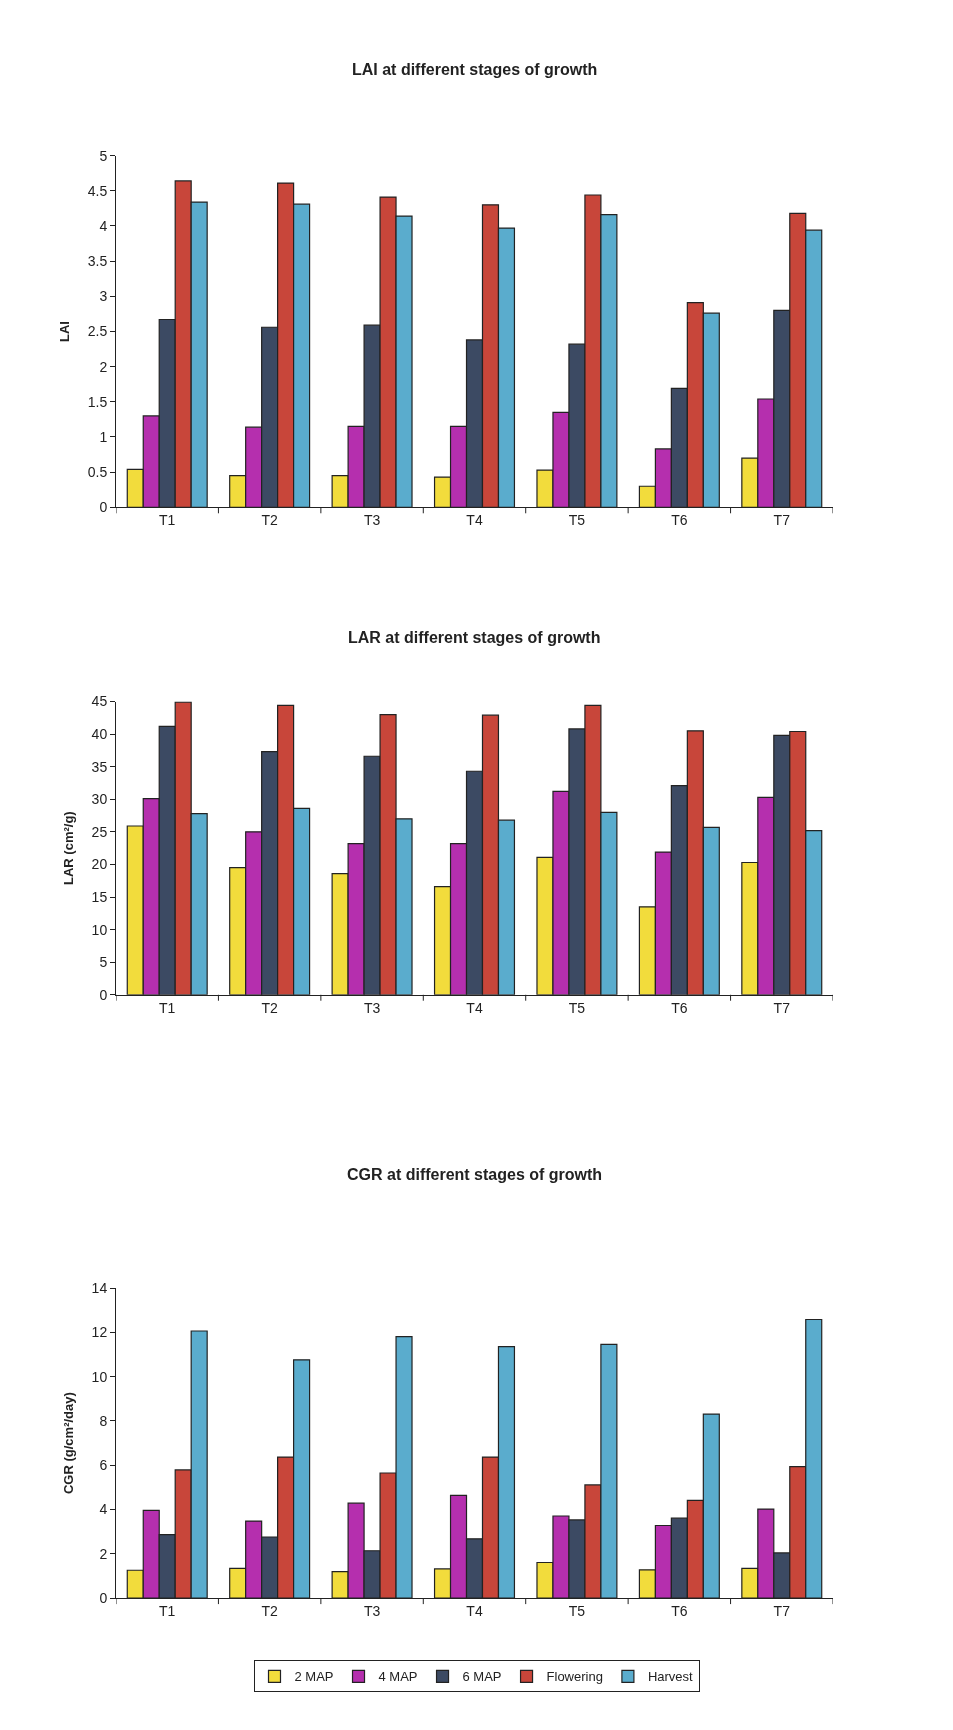  I want to click on y-tick-label: 25, so click(99, 831).